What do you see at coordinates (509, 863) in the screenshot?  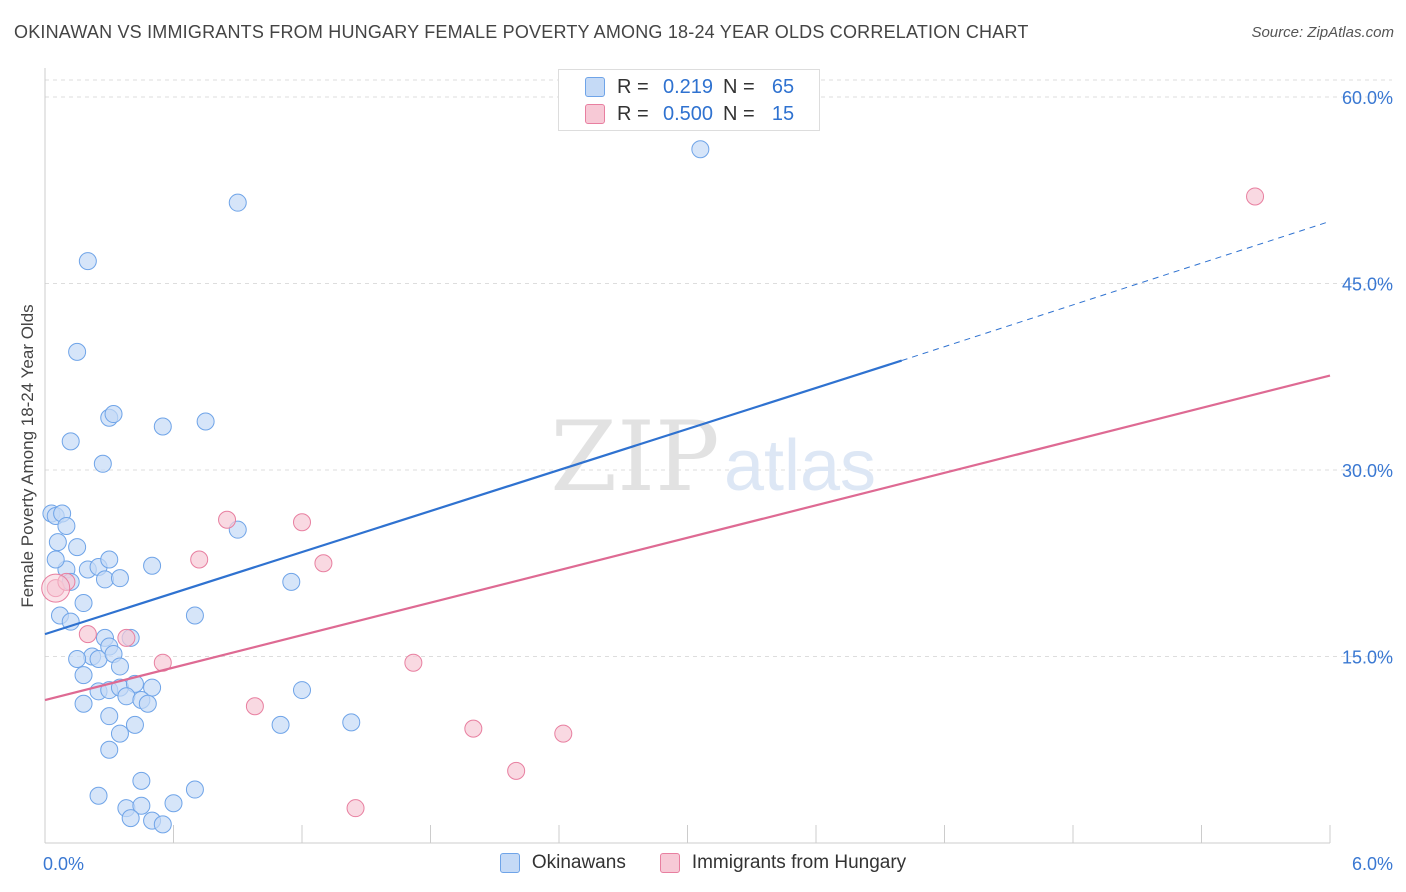 I see `series-swatch-okinawans` at bounding box center [509, 863].